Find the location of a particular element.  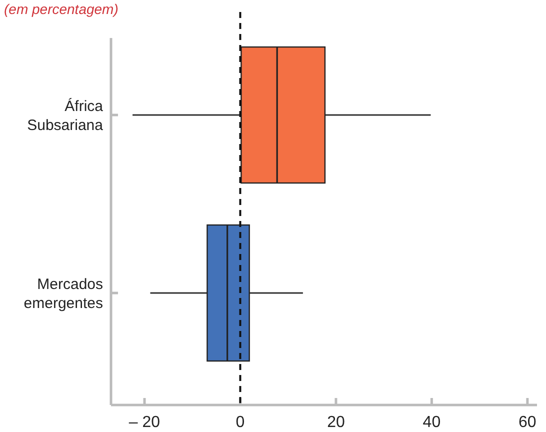

y-tick-label: Mercados emergentes is located at coordinates (63, 294).